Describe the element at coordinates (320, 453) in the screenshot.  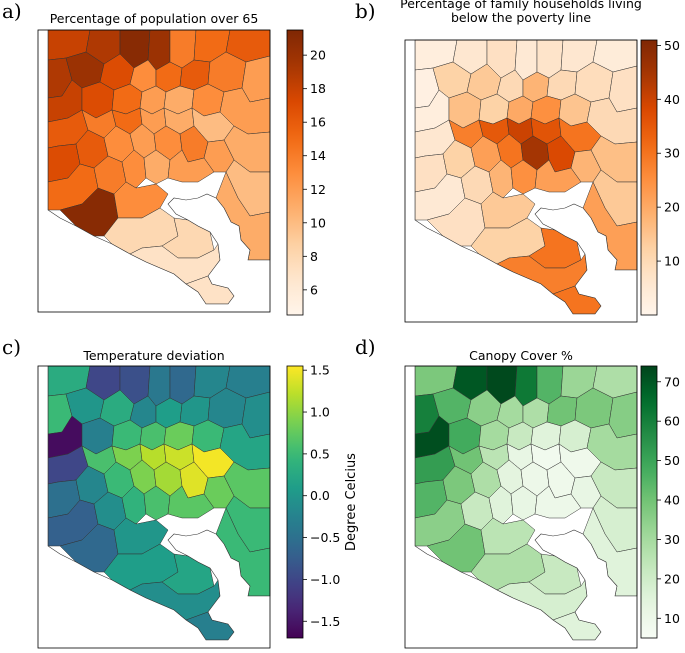
I see `colorbar-tick-label: 0.5` at that location.